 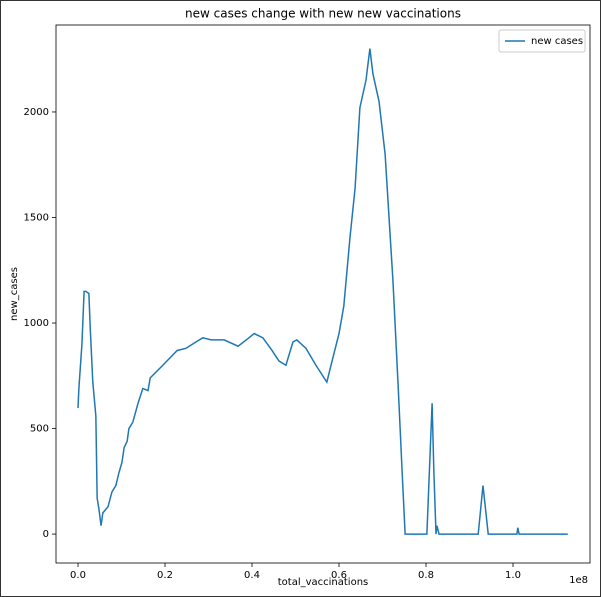 What do you see at coordinates (46, 534) in the screenshot?
I see `y-tick-label: 0` at bounding box center [46, 534].